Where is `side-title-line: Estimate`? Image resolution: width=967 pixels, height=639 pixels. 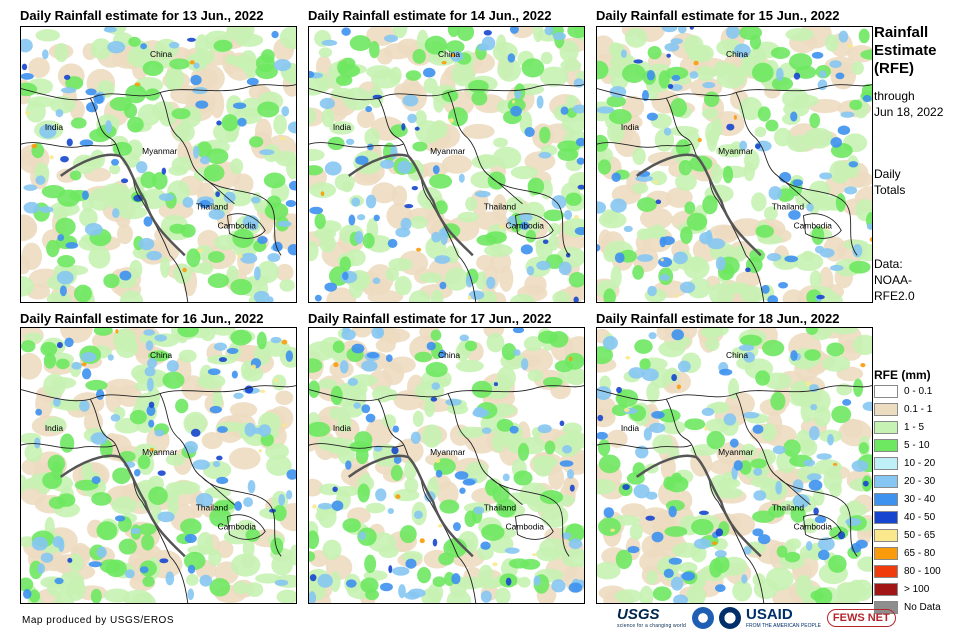 side-title-line: Estimate is located at coordinates (905, 50).